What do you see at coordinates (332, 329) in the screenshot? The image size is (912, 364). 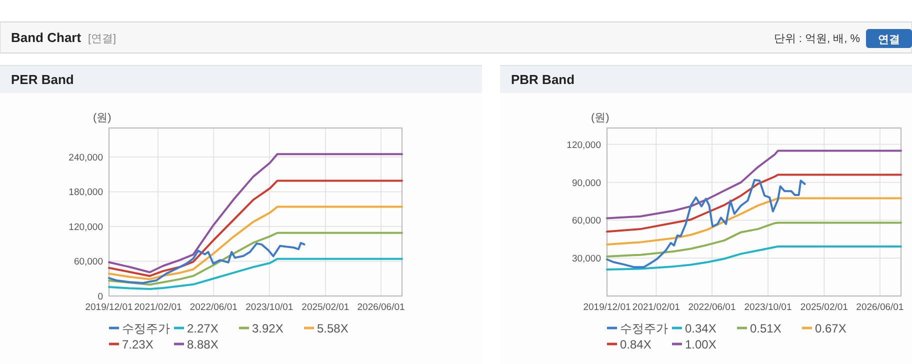 I see `legend-label: 5.58X` at bounding box center [332, 329].